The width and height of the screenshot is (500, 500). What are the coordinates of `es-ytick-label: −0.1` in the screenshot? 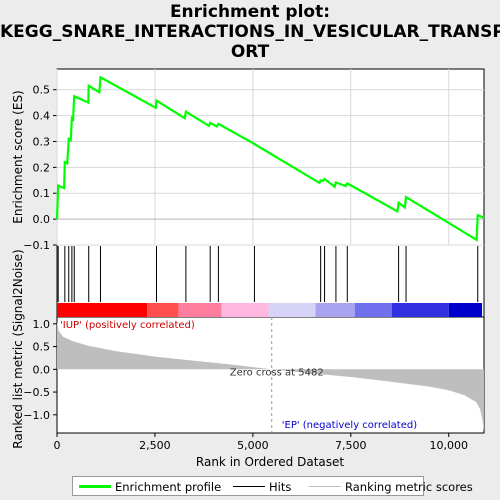 It's located at (36, 245).